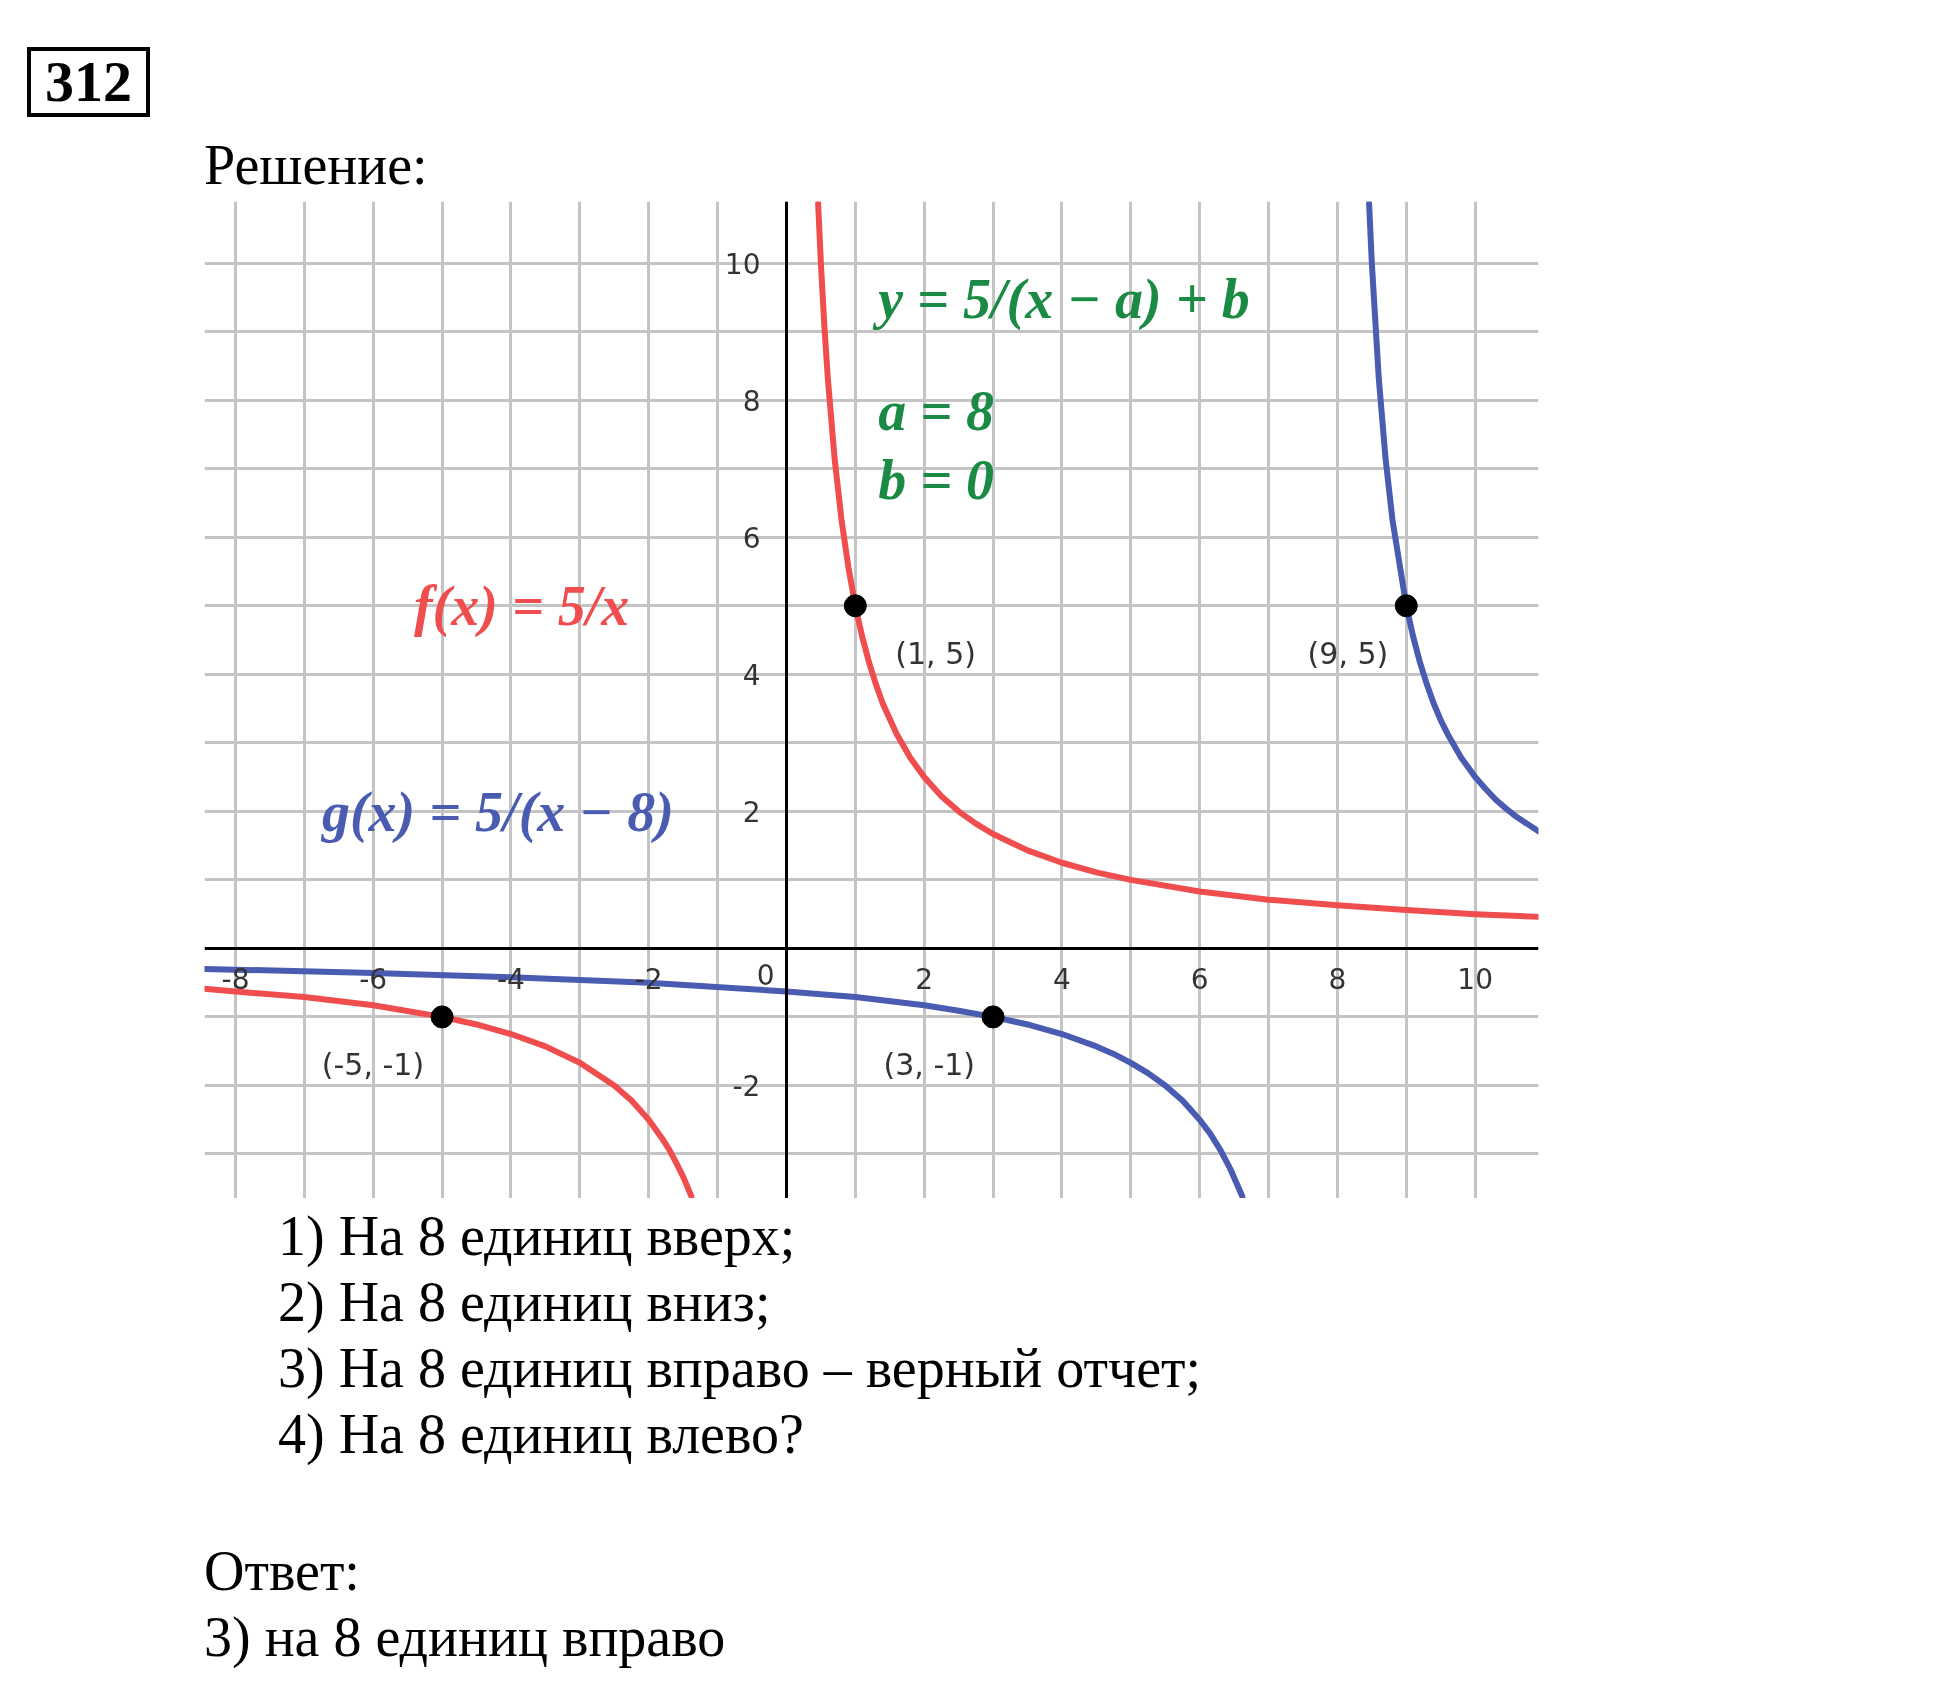 This screenshot has height=1687, width=1948. What do you see at coordinates (924, 980) in the screenshot?
I see `x-tick-label: 2` at bounding box center [924, 980].